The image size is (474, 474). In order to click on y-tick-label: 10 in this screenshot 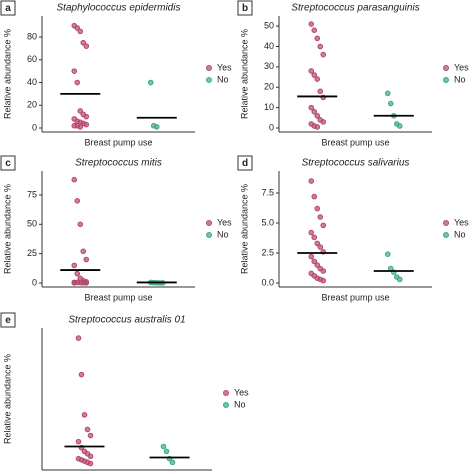, I will do `click(269, 107)`.